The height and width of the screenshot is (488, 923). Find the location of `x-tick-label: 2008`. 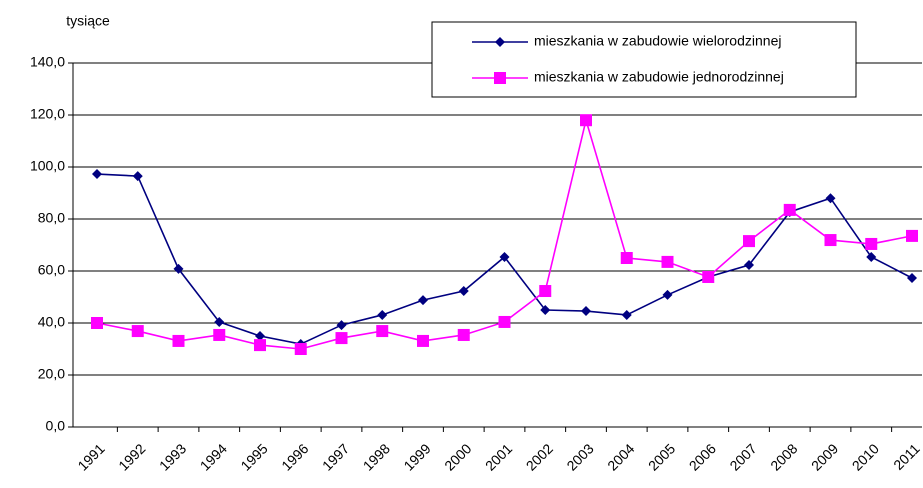

x-tick-label: 2008 is located at coordinates (783, 456).